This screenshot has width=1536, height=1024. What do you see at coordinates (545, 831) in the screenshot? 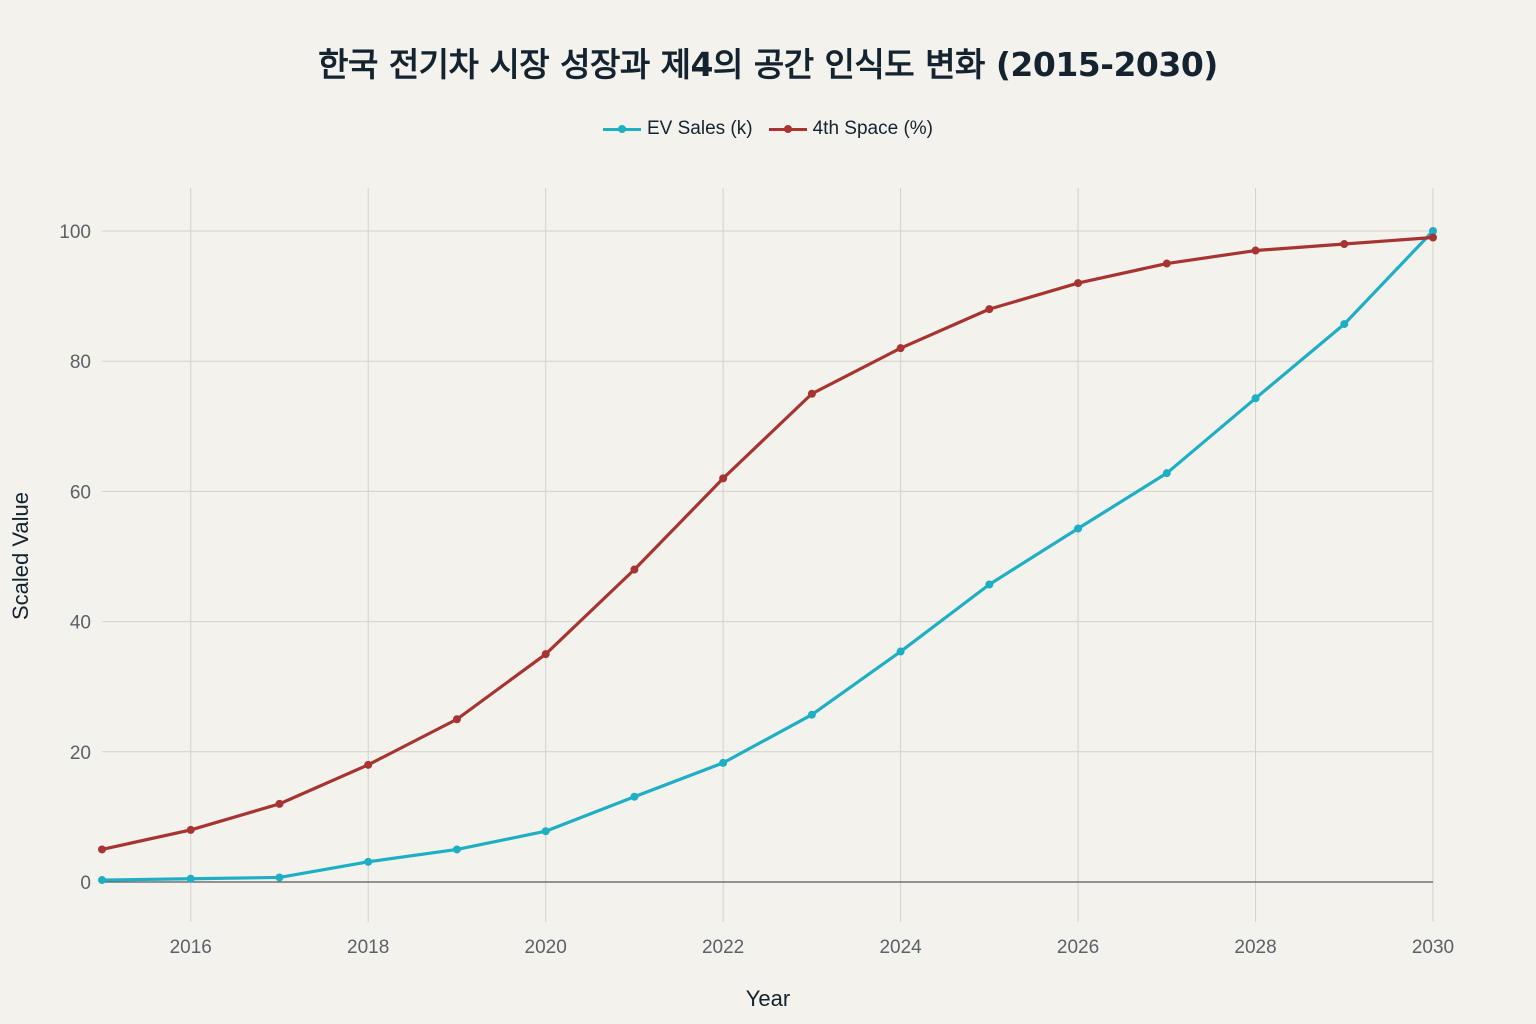
I see `data-point-ev-sales-2020` at bounding box center [545, 831].